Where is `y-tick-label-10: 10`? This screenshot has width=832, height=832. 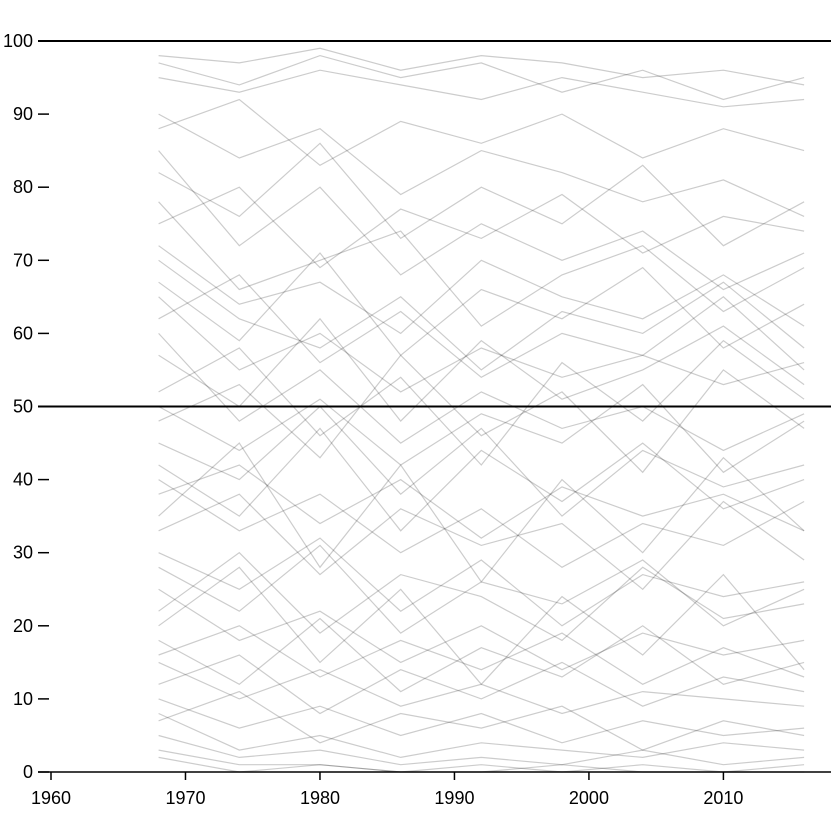
y-tick-label-10: 10 is located at coordinates (23, 699).